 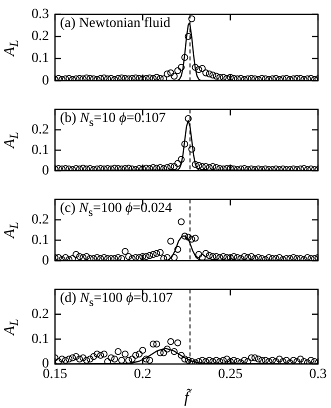 I want to click on x-tick-label: 0.25, so click(x=230, y=374).